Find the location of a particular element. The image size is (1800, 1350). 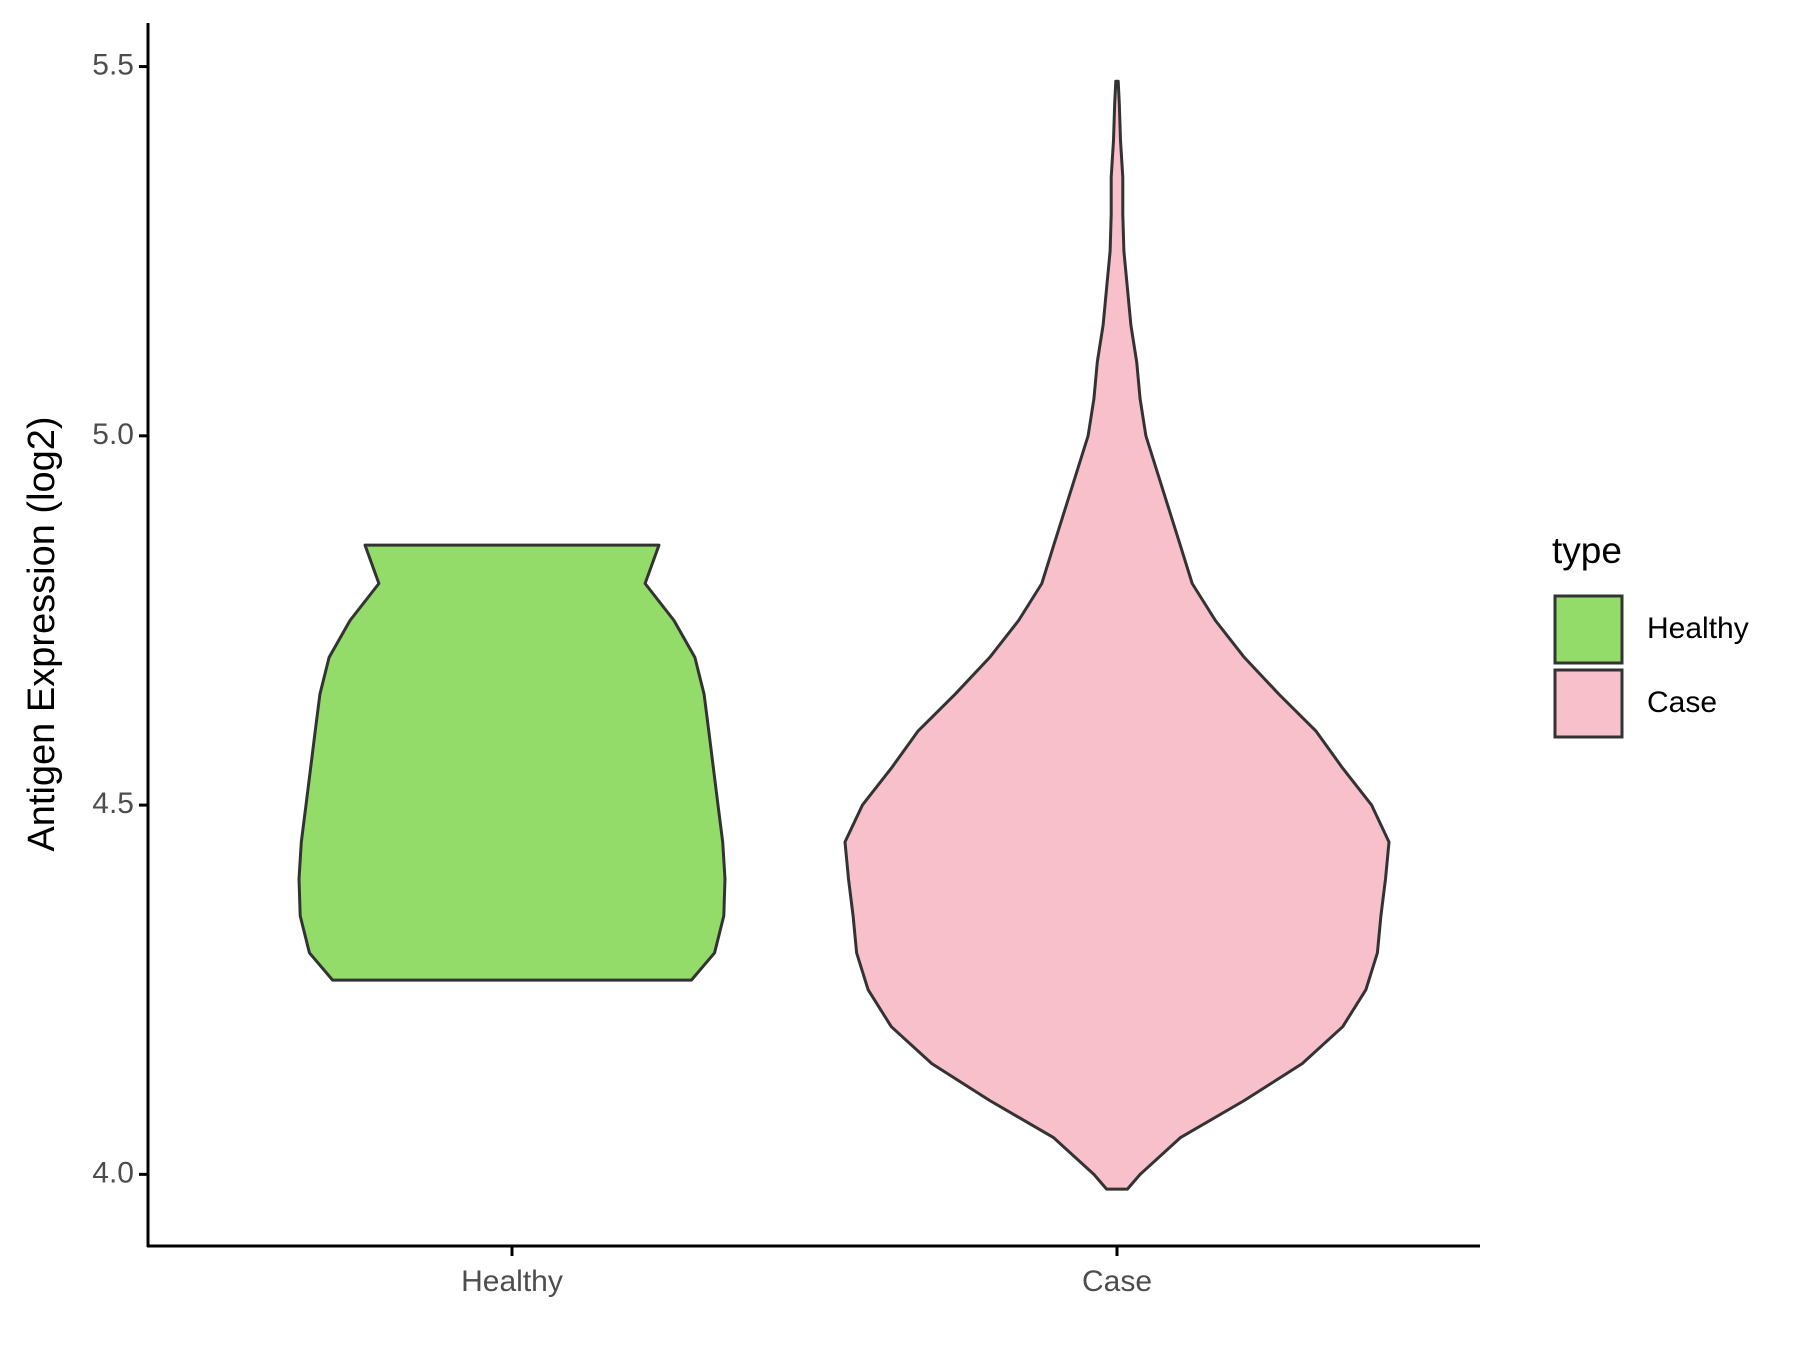

legend-label: Healthy is located at coordinates (1698, 628).